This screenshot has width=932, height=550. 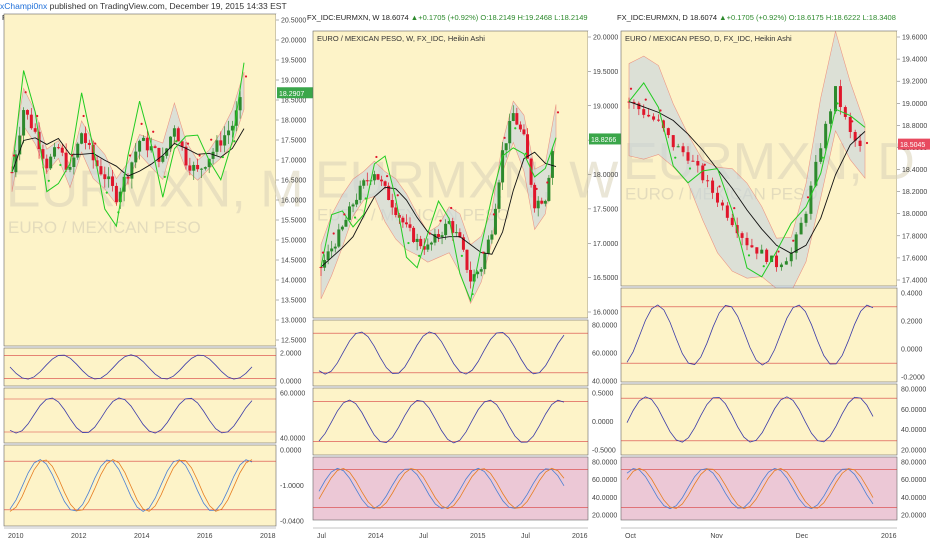 I want to click on ichimoku-cloud, so click(x=438, y=202).